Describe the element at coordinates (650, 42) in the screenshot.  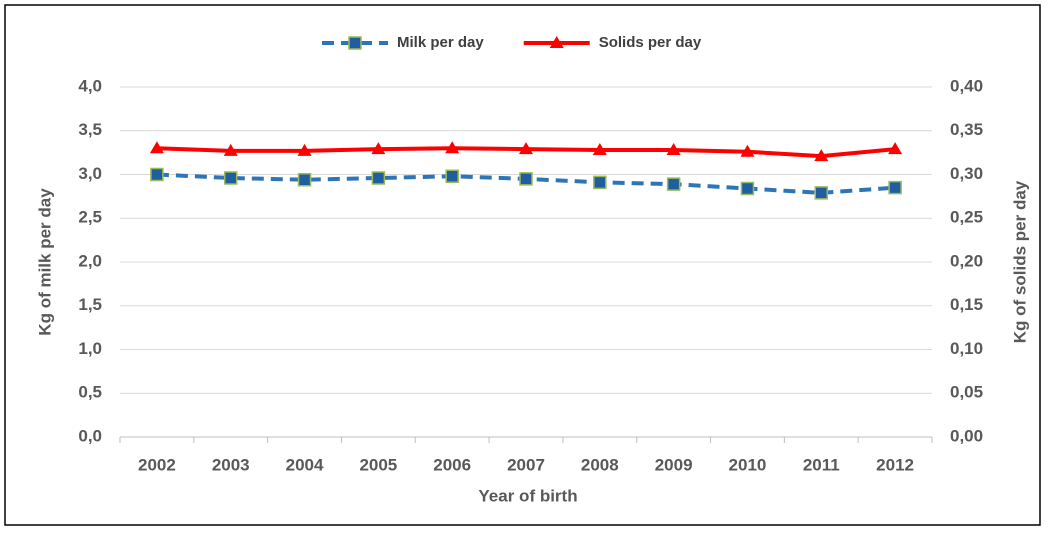
I see `legend-label: Solids per day` at that location.